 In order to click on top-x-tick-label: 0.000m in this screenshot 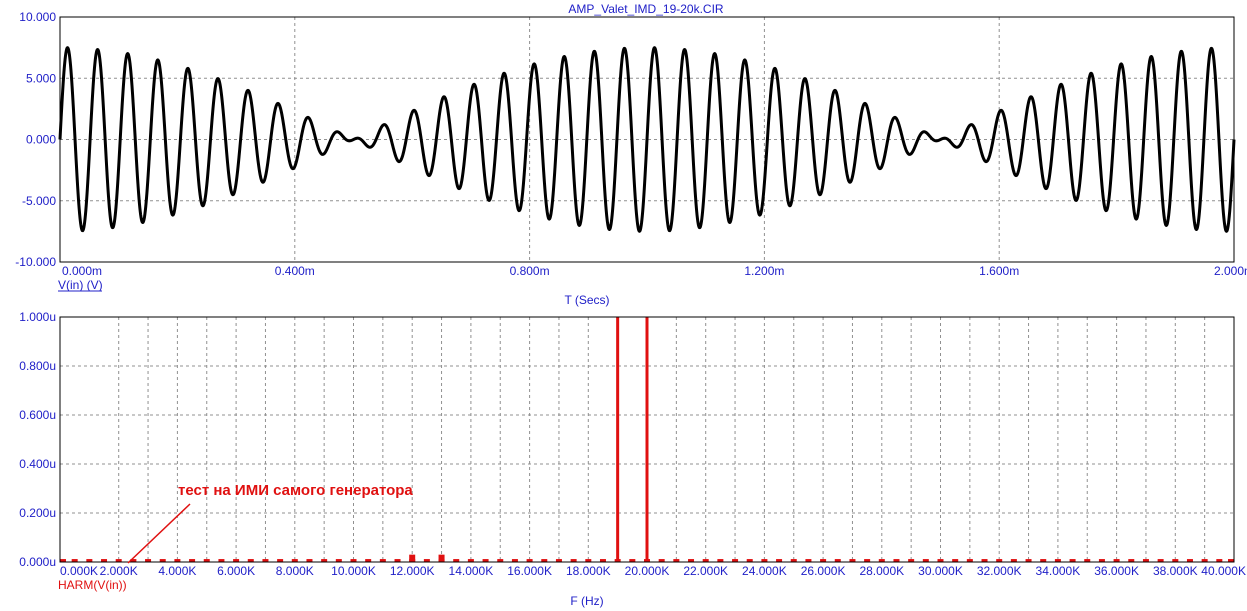, I will do `click(82, 271)`.